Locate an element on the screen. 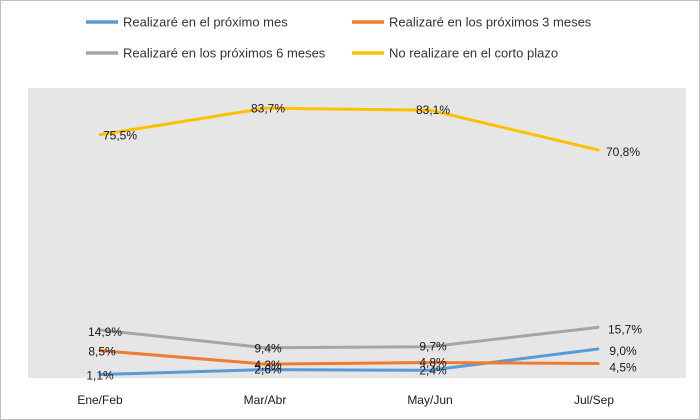 This screenshot has width=700, height=420. data-label: 75,5% is located at coordinates (120, 136).